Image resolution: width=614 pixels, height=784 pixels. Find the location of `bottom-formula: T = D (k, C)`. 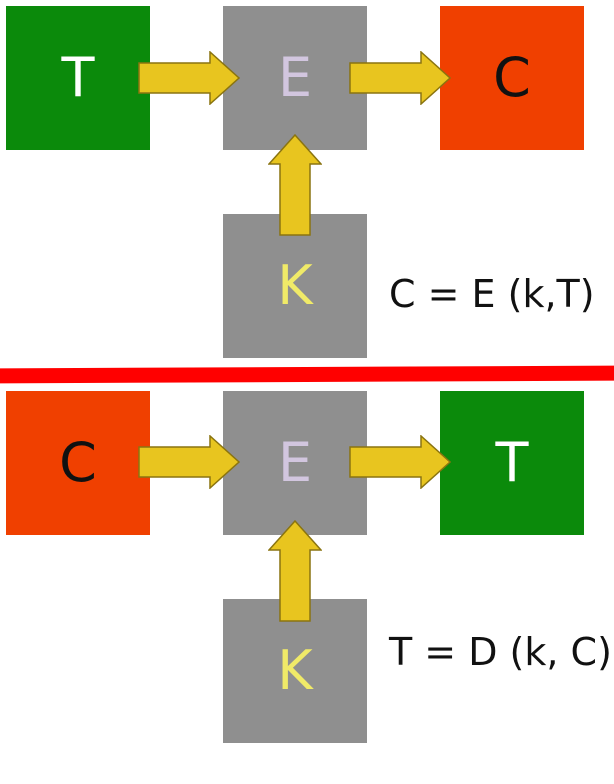

bottom-formula: T = D (k, C) is located at coordinates (500, 652).